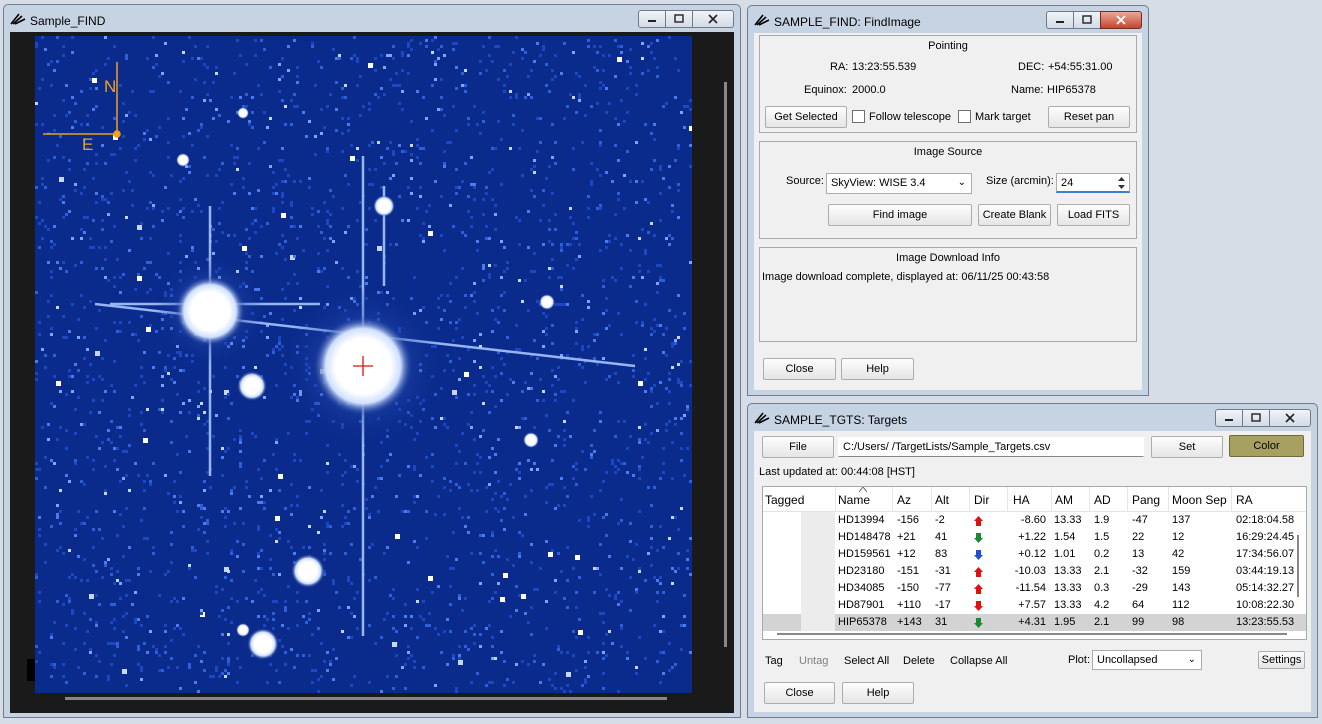  I want to click on select-all-action: Select All, so click(867, 661).